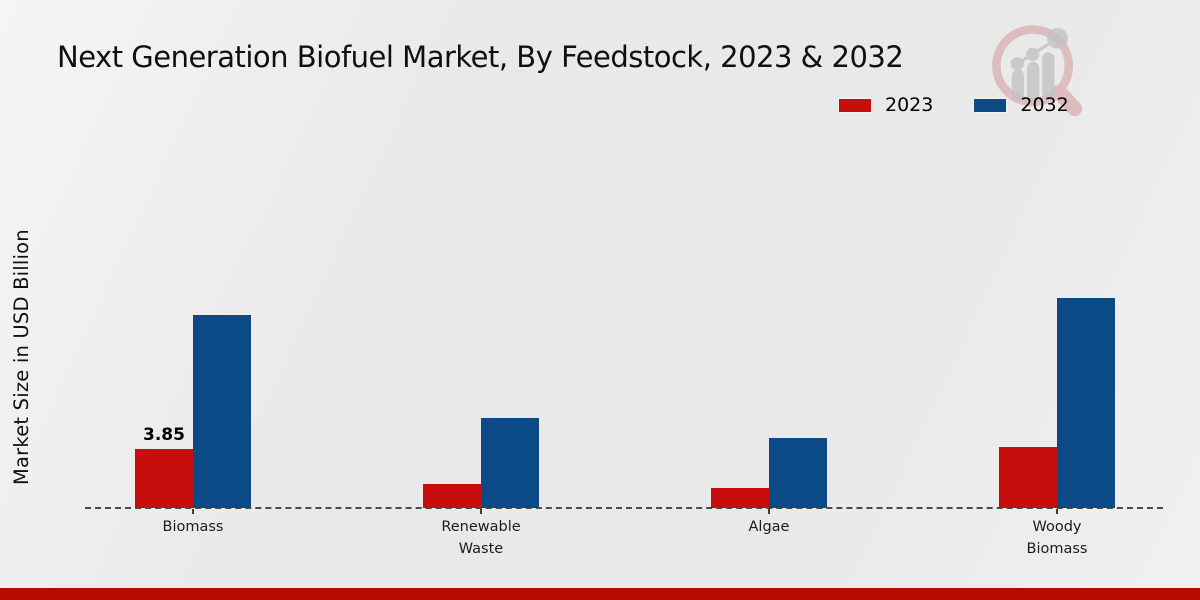 The width and height of the screenshot is (1200, 600). Describe the element at coordinates (1037, 71) in the screenshot. I see `watermark-logo-icon` at that location.